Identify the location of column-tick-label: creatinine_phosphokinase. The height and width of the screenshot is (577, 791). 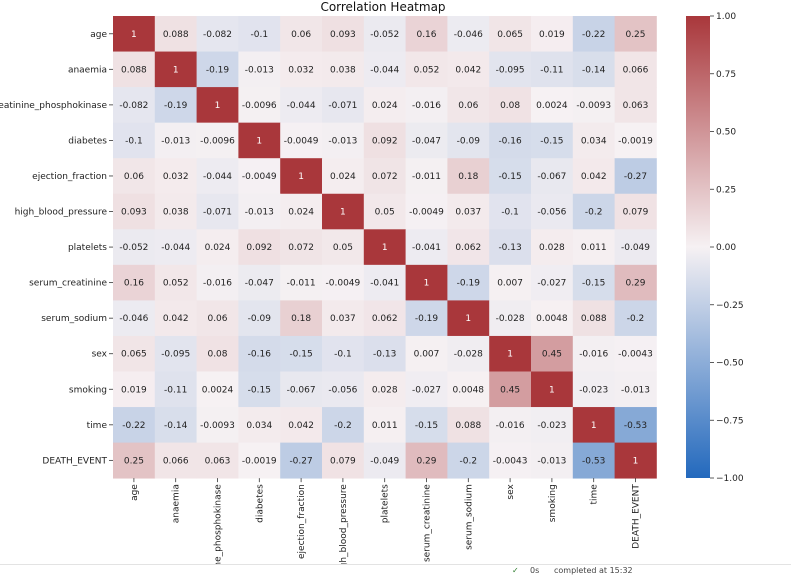
(219, 524).